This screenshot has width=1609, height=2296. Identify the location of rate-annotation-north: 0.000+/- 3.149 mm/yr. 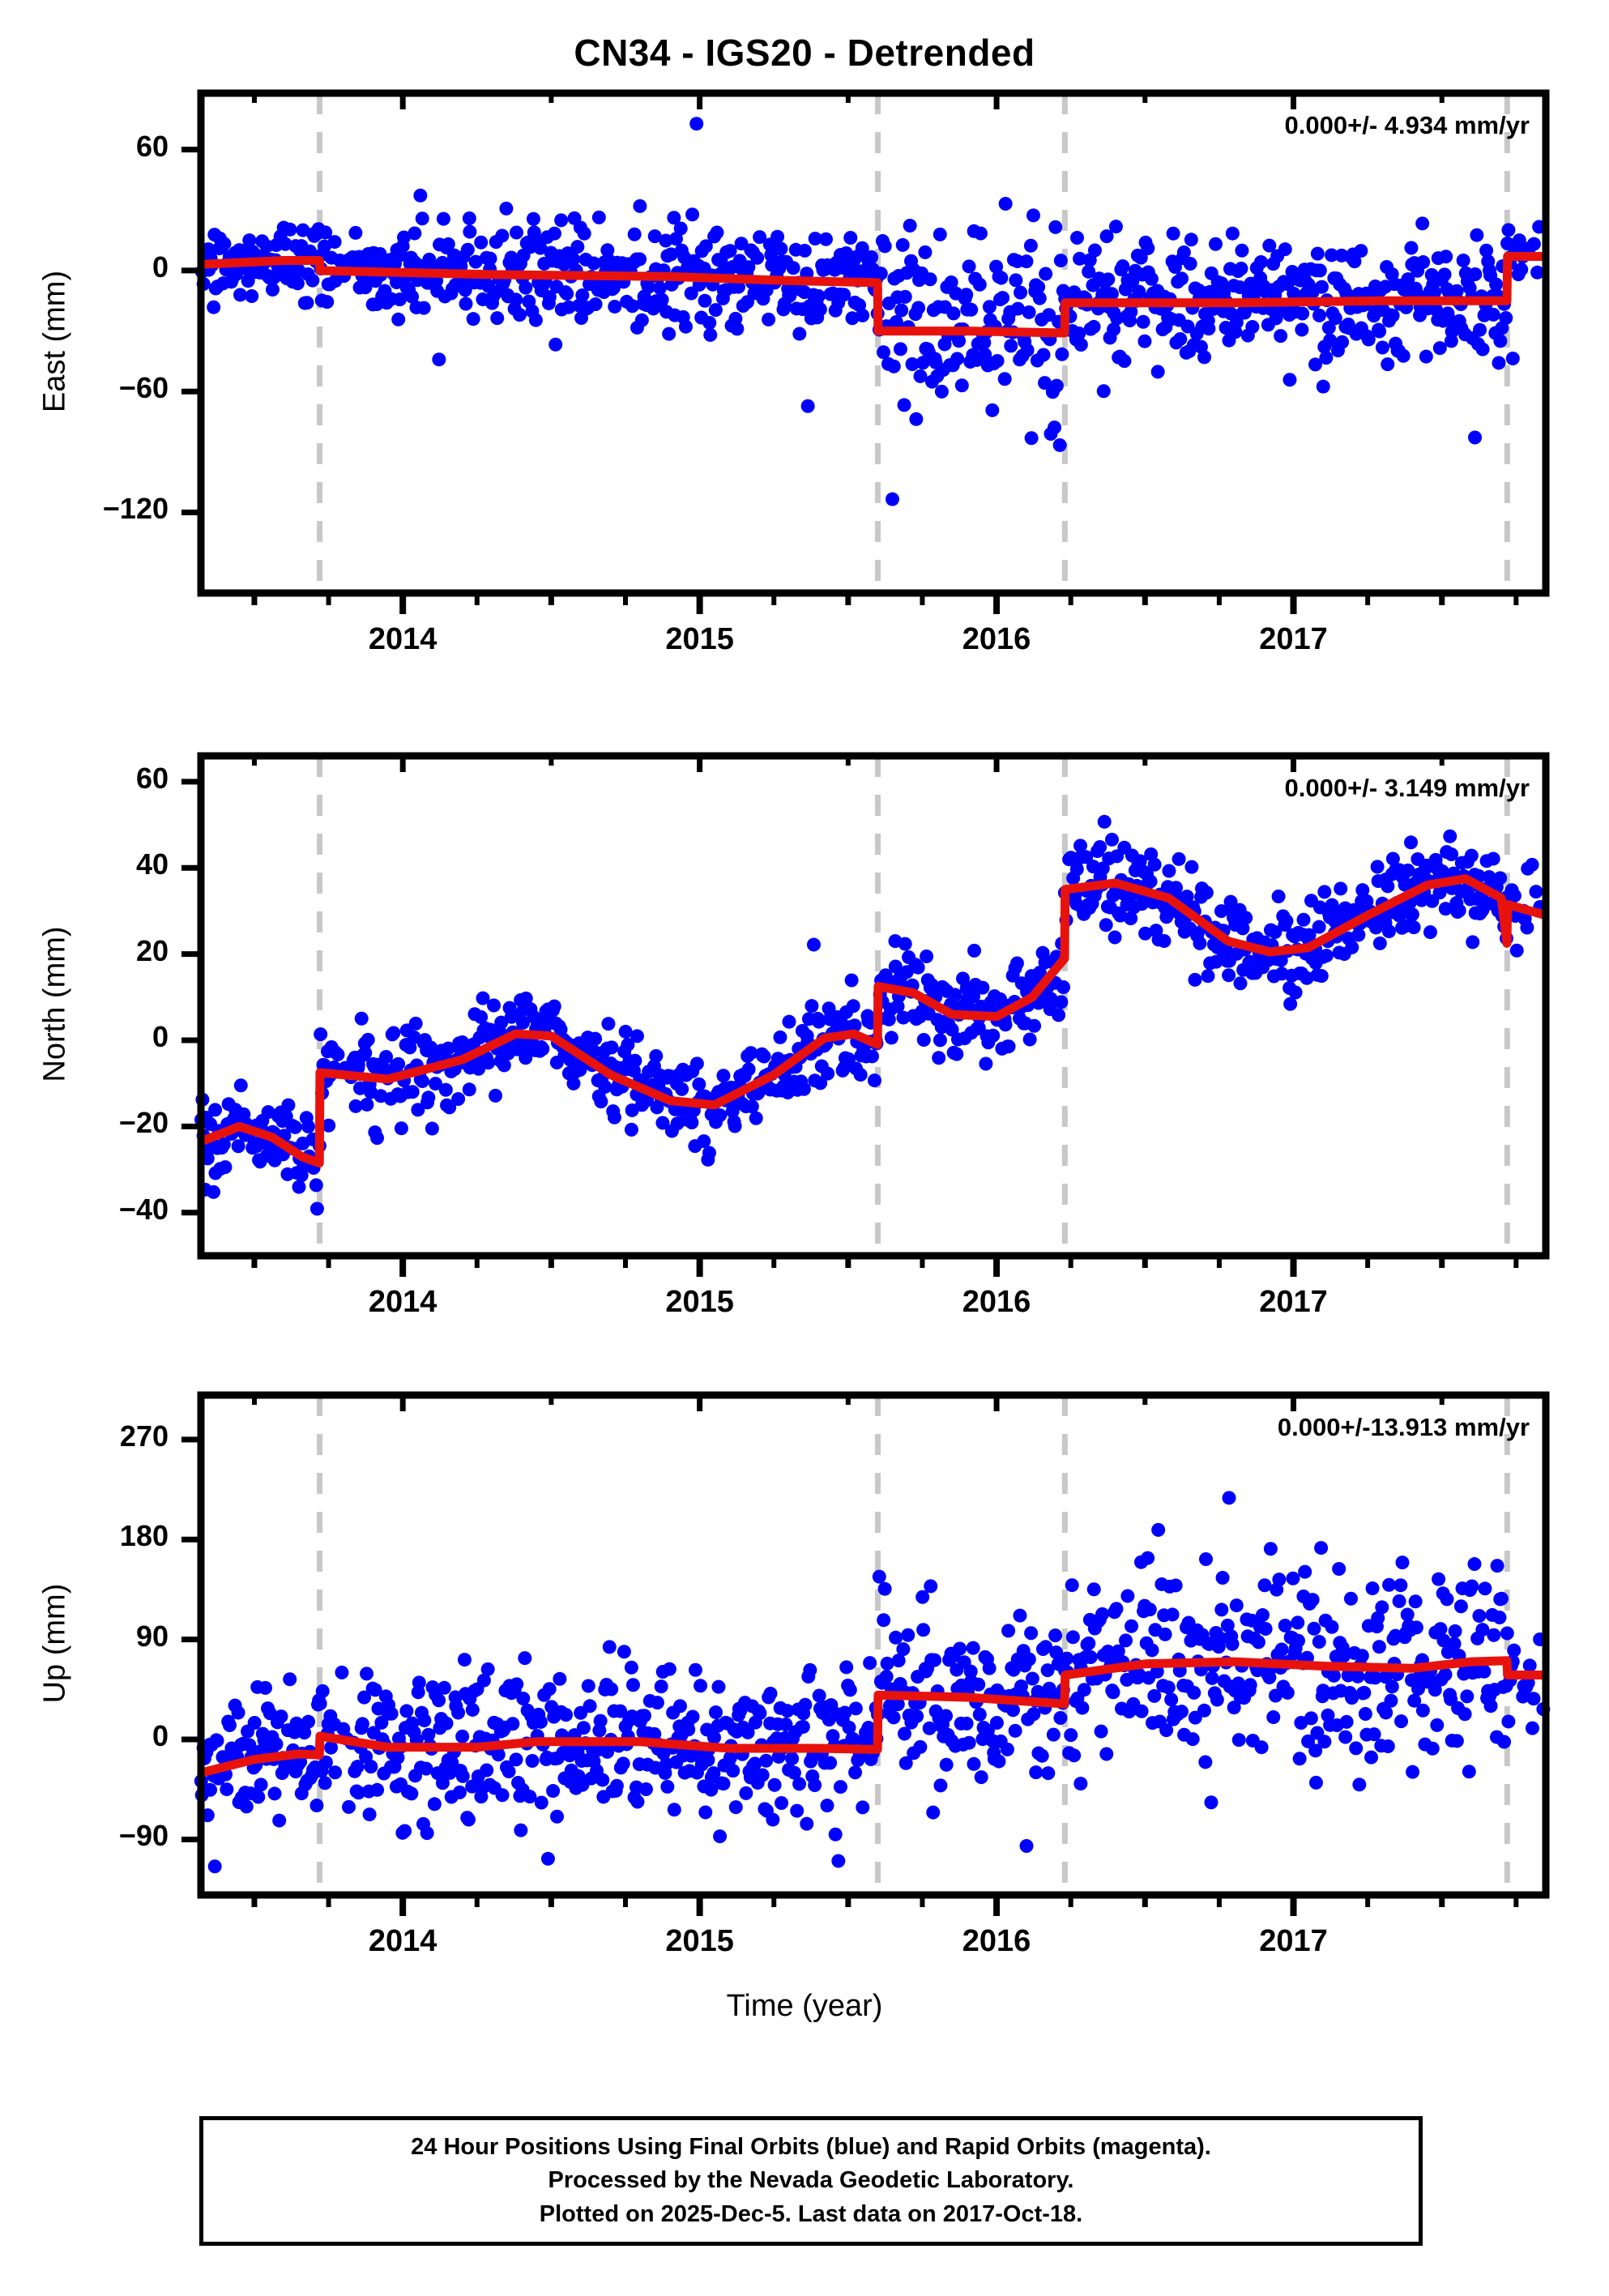
(1407, 788).